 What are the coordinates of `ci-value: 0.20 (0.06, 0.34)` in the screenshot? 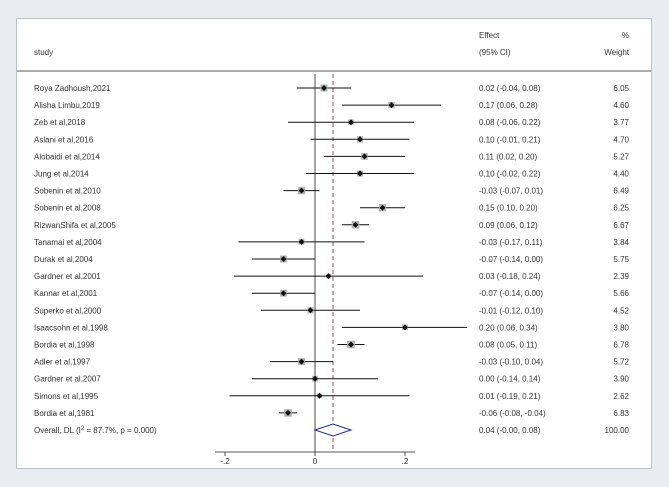 It's located at (508, 327).